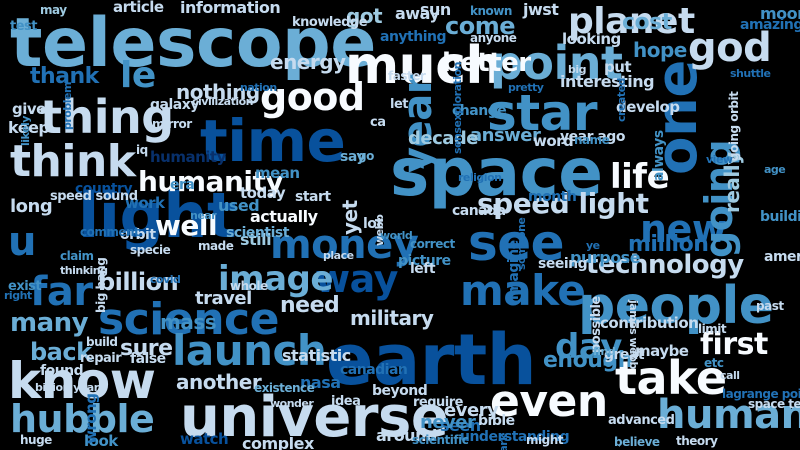 The width and height of the screenshot is (800, 450). What do you see at coordinates (223, 101) in the screenshot?
I see `word-civilization: civilization` at bounding box center [223, 101].